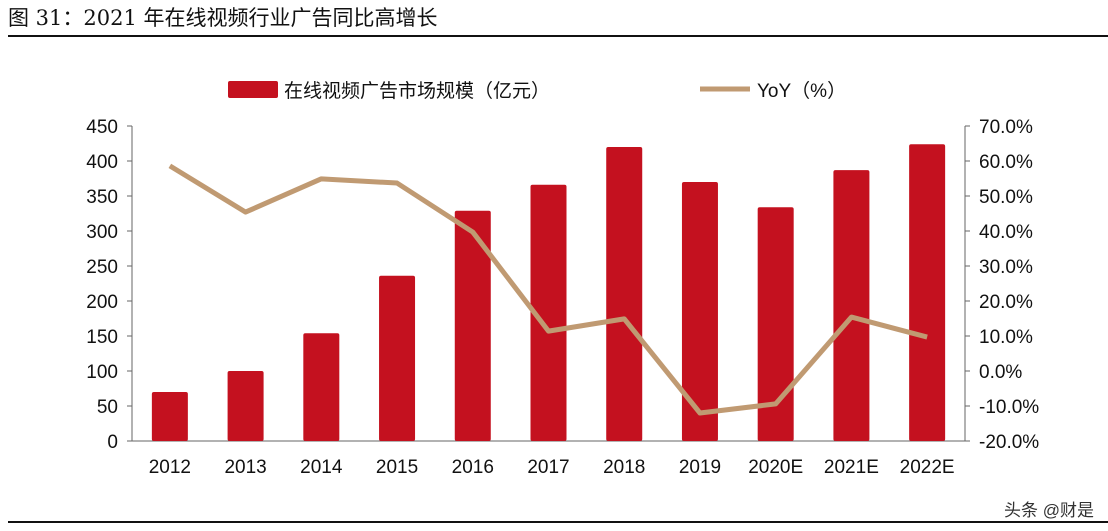 This screenshot has width=1108, height=531. Describe the element at coordinates (624, 467) in the screenshot. I see `x-tick-label: 2018` at that location.